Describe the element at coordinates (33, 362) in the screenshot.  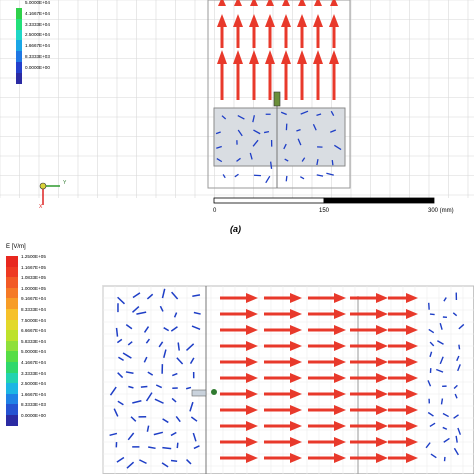
I see `legend-label: 4.1667E+04` at that location.